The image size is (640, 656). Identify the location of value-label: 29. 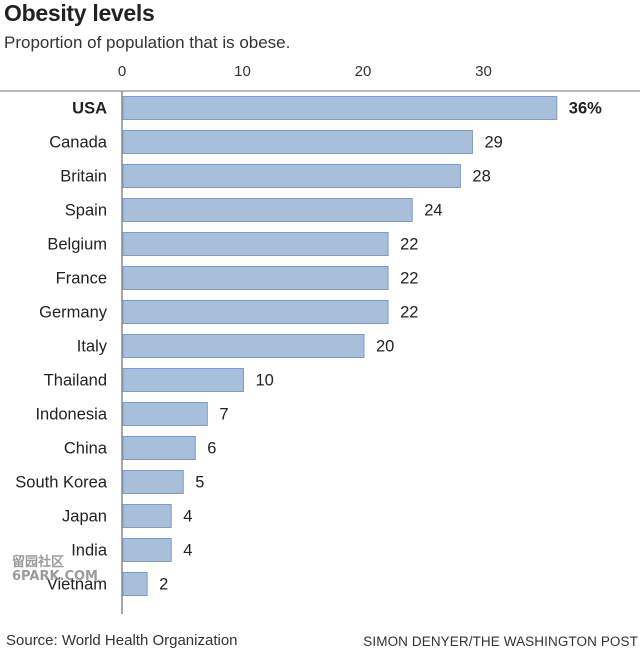
(493, 143).